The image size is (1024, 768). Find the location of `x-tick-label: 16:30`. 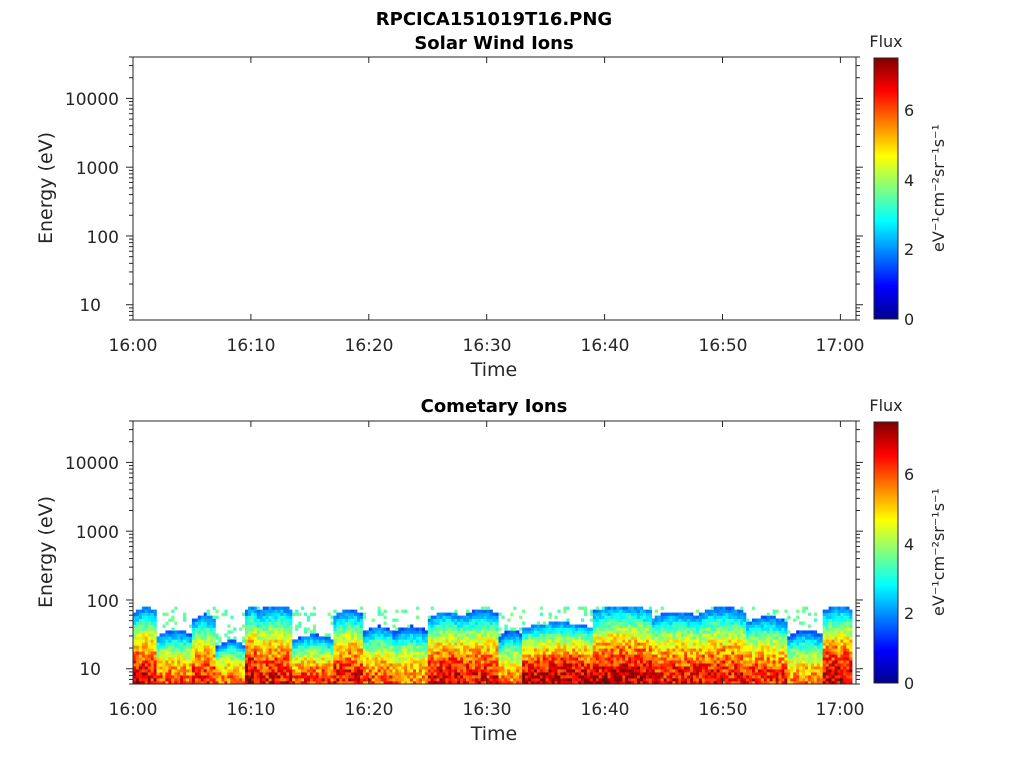

x-tick-label: 16:30 is located at coordinates (487, 346).